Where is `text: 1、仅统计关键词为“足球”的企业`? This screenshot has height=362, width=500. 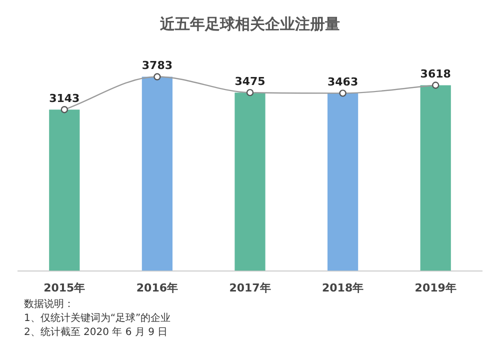 text: 1、仅统计关键词为“足球”的企业 is located at coordinates (98, 319).